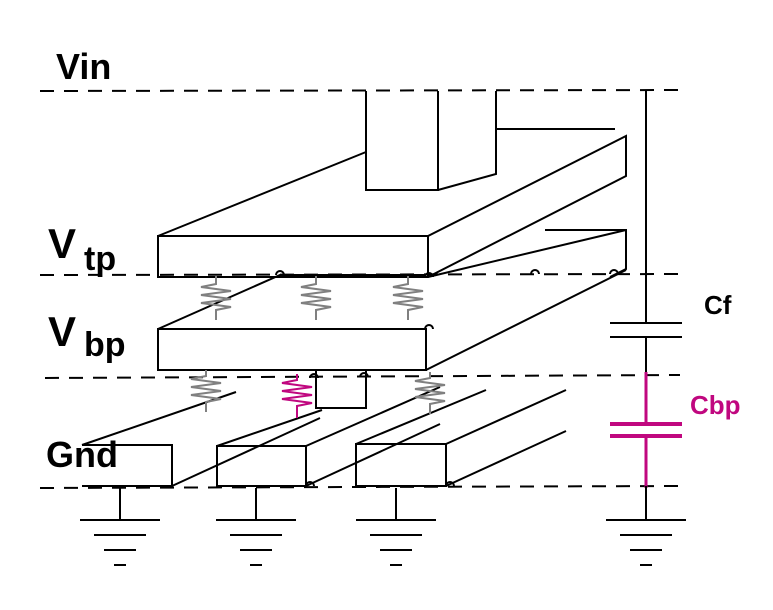 This screenshot has height=610, width=773. What do you see at coordinates (527, 253) in the screenshot?
I see `vtp-plate-edge` at bounding box center [527, 253].